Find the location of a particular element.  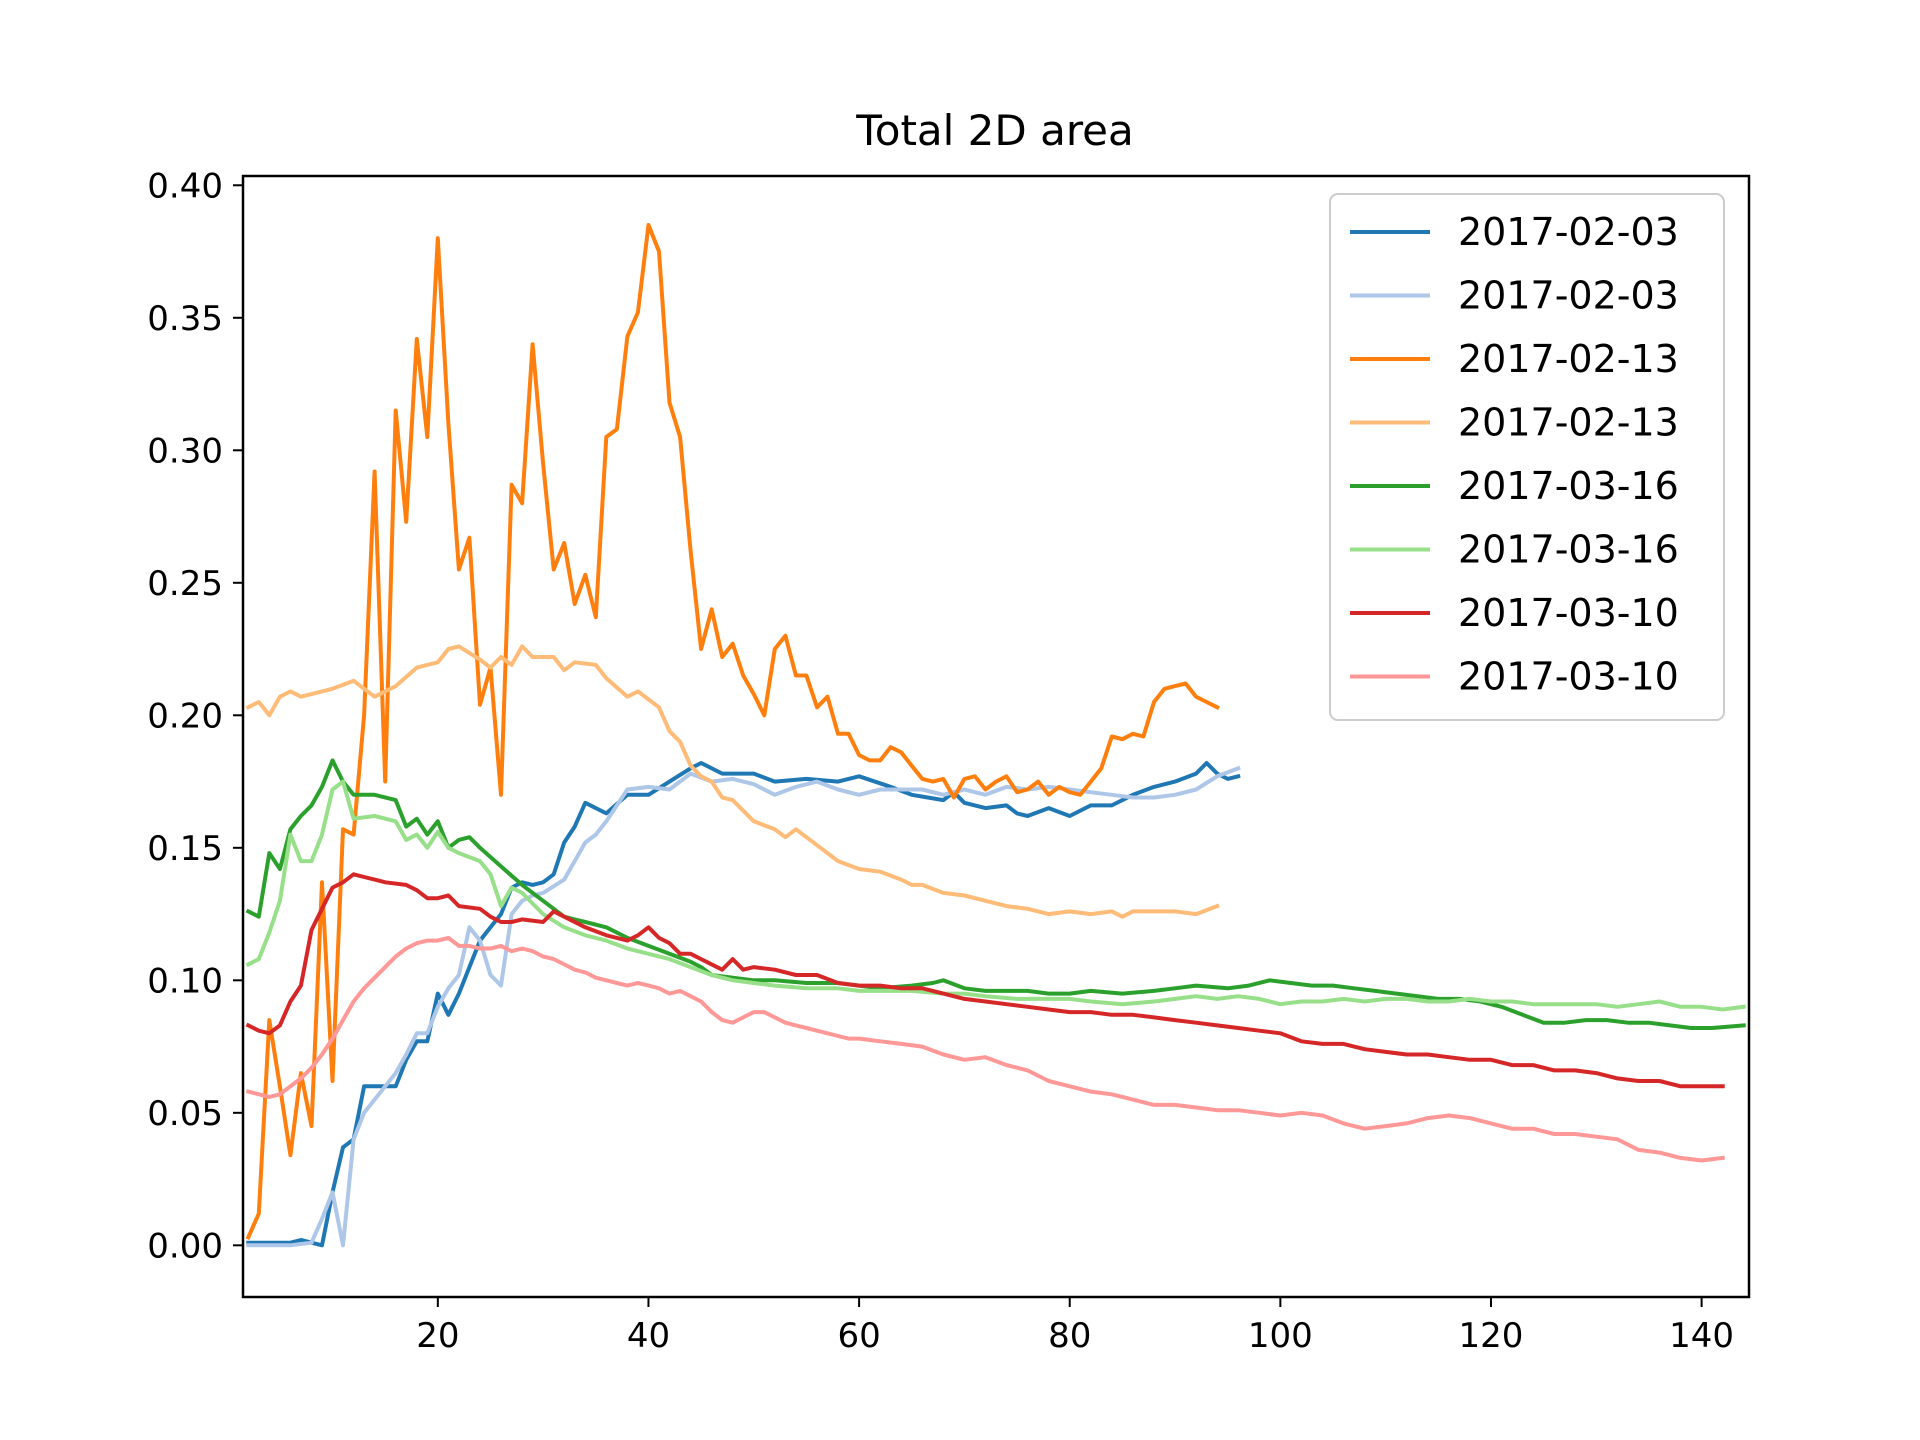

x-tick-label: 40 is located at coordinates (648, 1336).